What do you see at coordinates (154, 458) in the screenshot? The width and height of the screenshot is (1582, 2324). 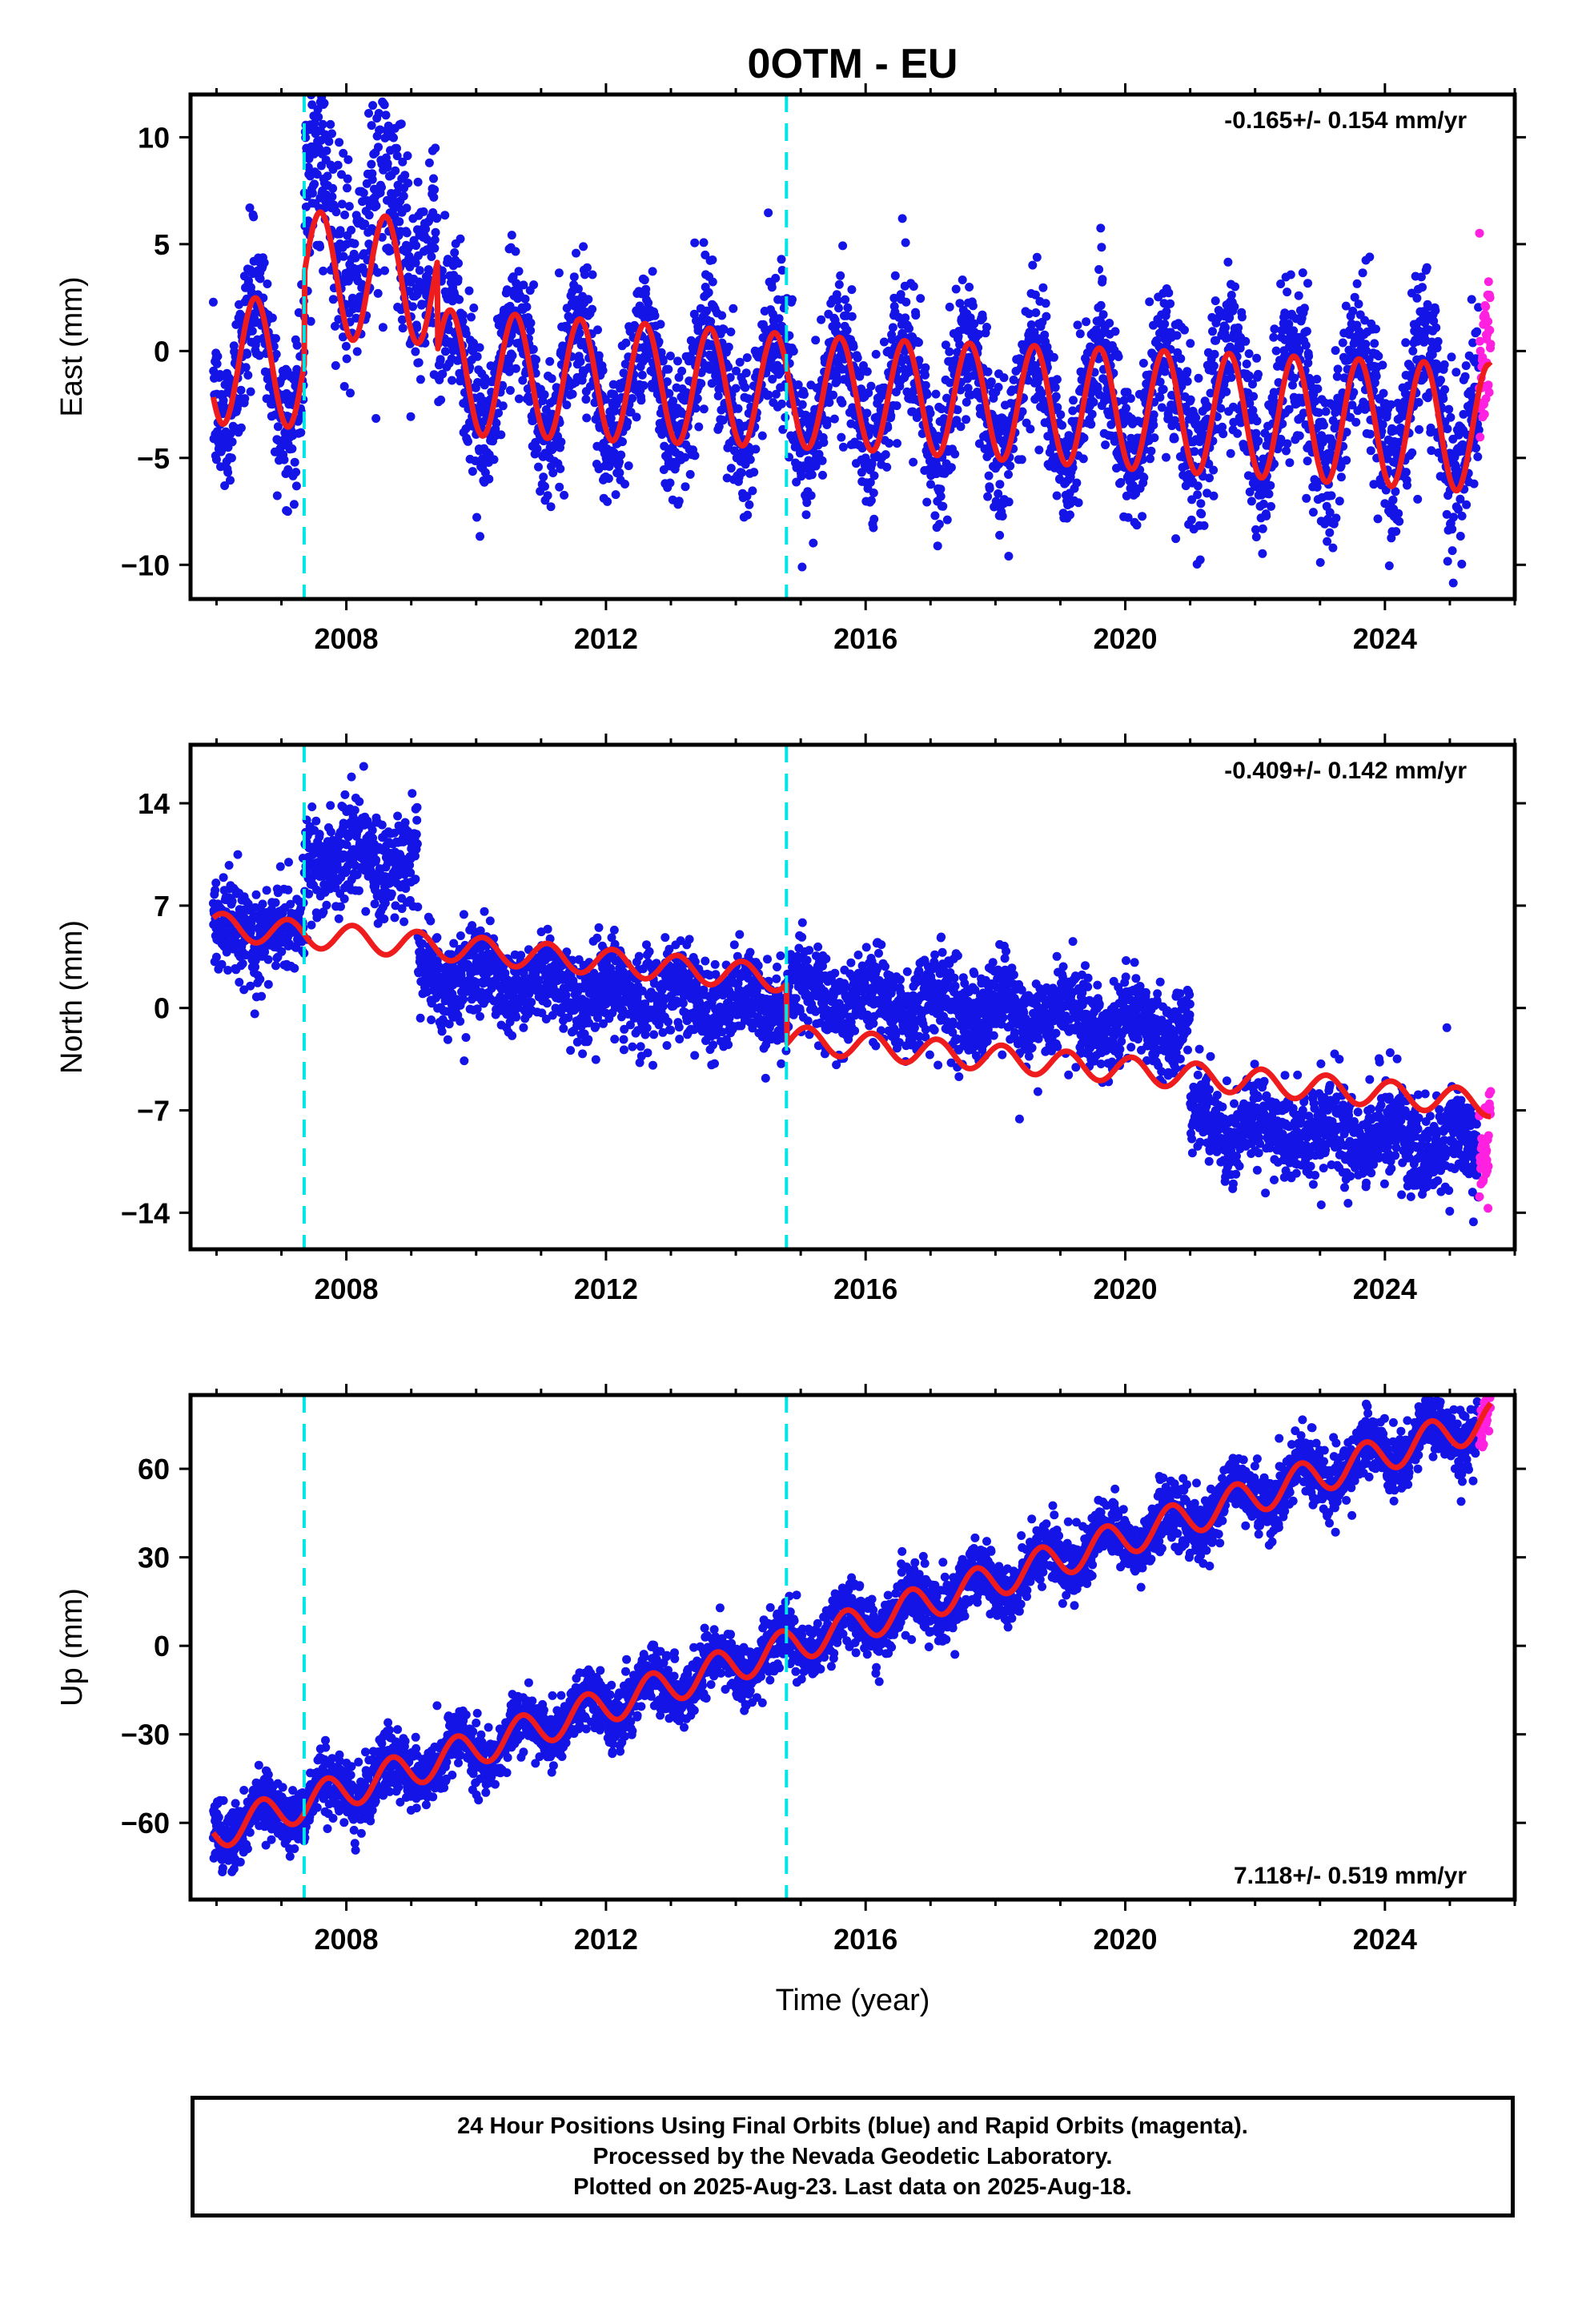 I see `y-tick-label: −5` at bounding box center [154, 458].